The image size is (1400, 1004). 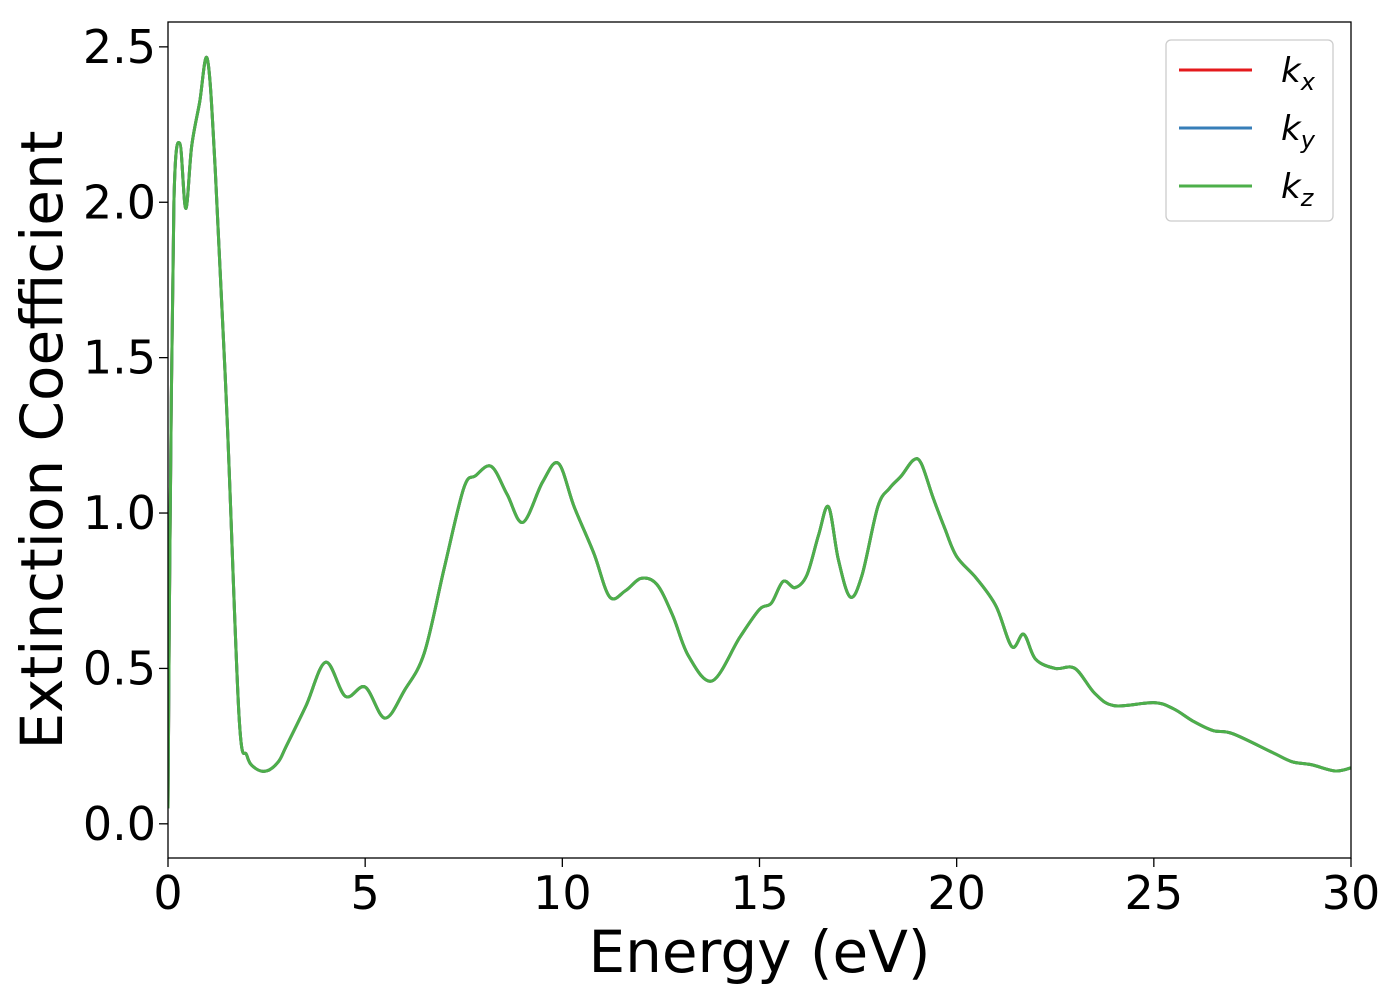 I want to click on legend-label-ky: ky, so click(x=1298, y=131).